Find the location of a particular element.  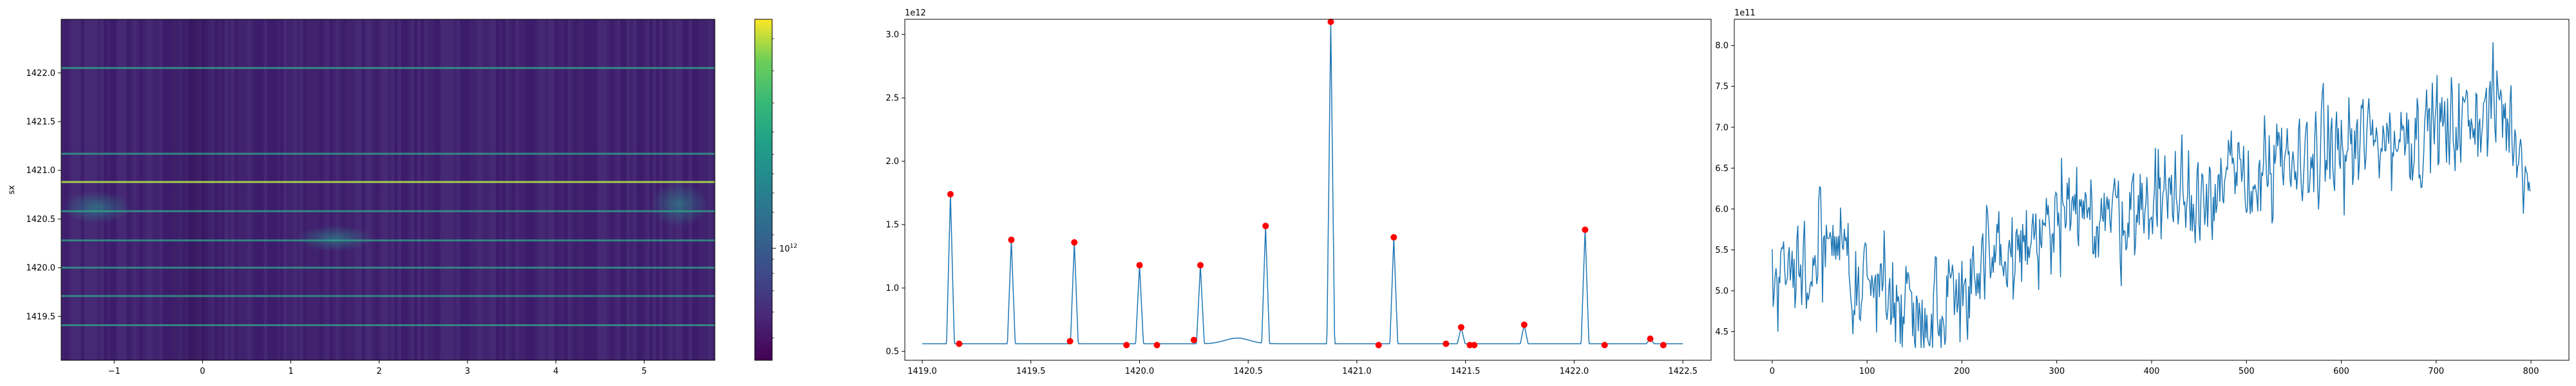

heatmap-x-tick-label: 4 is located at coordinates (555, 371).